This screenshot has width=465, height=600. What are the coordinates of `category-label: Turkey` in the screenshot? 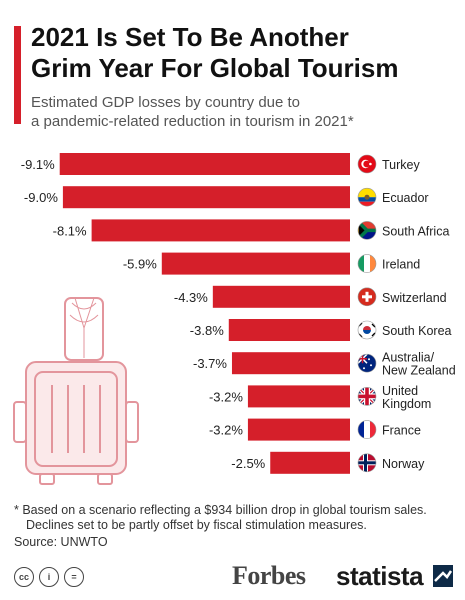 It's located at (401, 165).